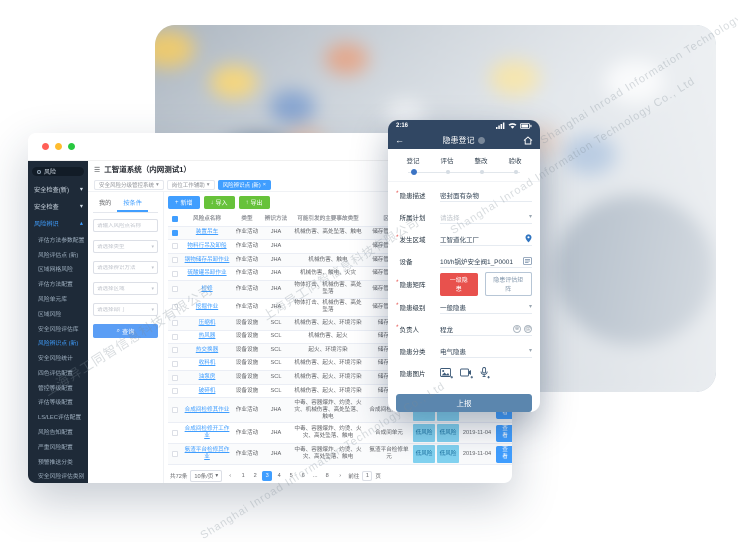 This screenshot has height=542, width=738. Describe the element at coordinates (279, 476) in the screenshot. I see `page-number-button: 4` at that location.